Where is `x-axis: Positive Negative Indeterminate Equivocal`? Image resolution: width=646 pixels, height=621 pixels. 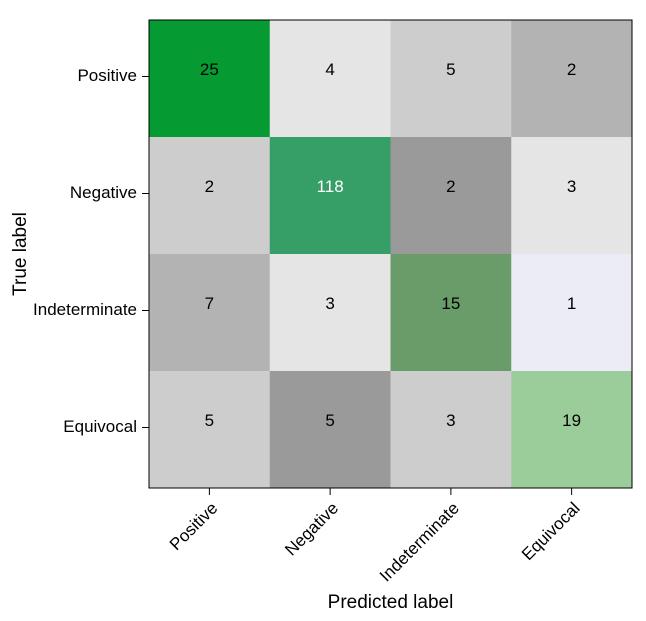 x-axis: Positive Negative Indeterminate Equivocal is located at coordinates (375, 537).